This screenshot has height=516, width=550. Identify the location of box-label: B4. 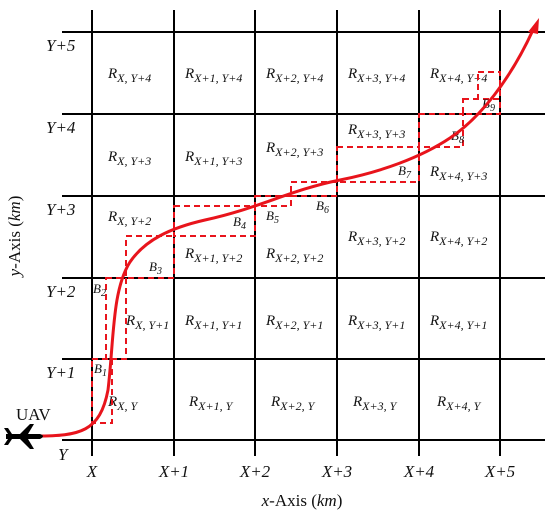
(239, 223).